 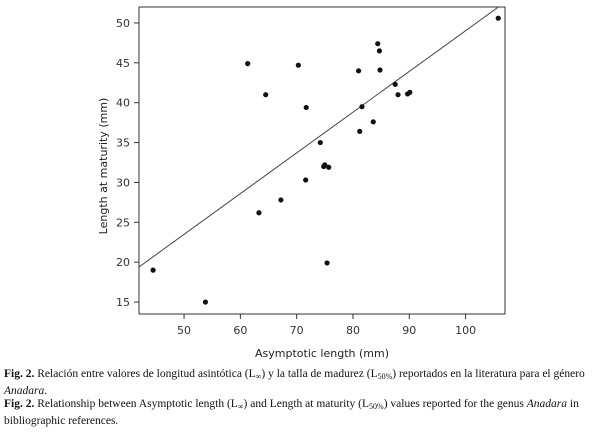 What do you see at coordinates (297, 330) in the screenshot?
I see `x-tick-label: 70` at bounding box center [297, 330].